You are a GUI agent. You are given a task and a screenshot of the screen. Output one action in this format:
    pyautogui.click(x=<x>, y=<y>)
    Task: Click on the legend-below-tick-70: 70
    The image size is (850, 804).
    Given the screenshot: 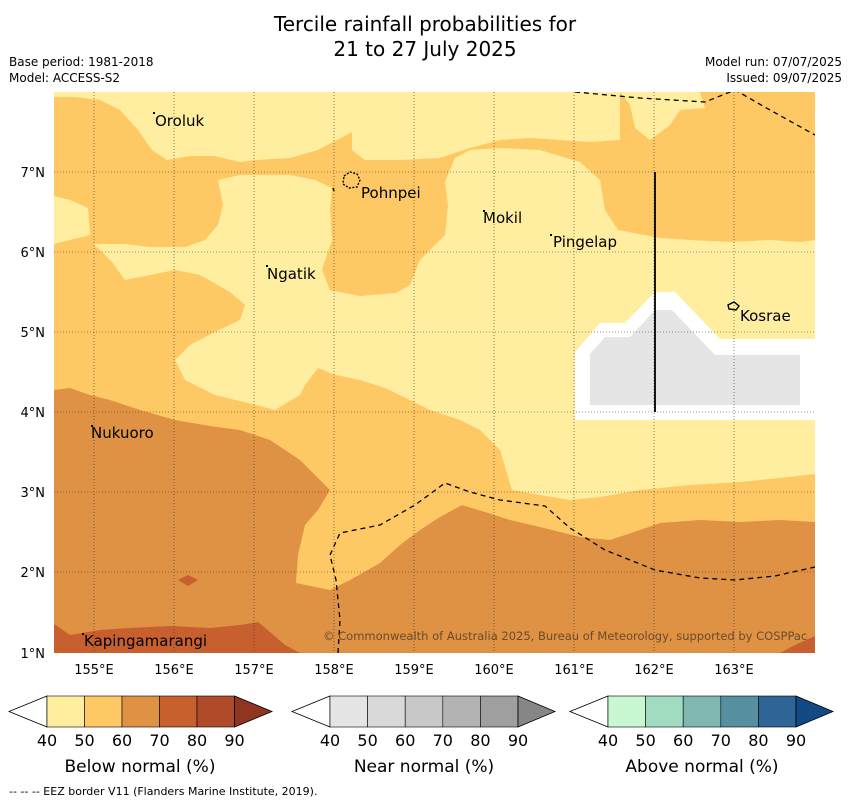 What is the action you would take?
    pyautogui.click(x=159, y=740)
    